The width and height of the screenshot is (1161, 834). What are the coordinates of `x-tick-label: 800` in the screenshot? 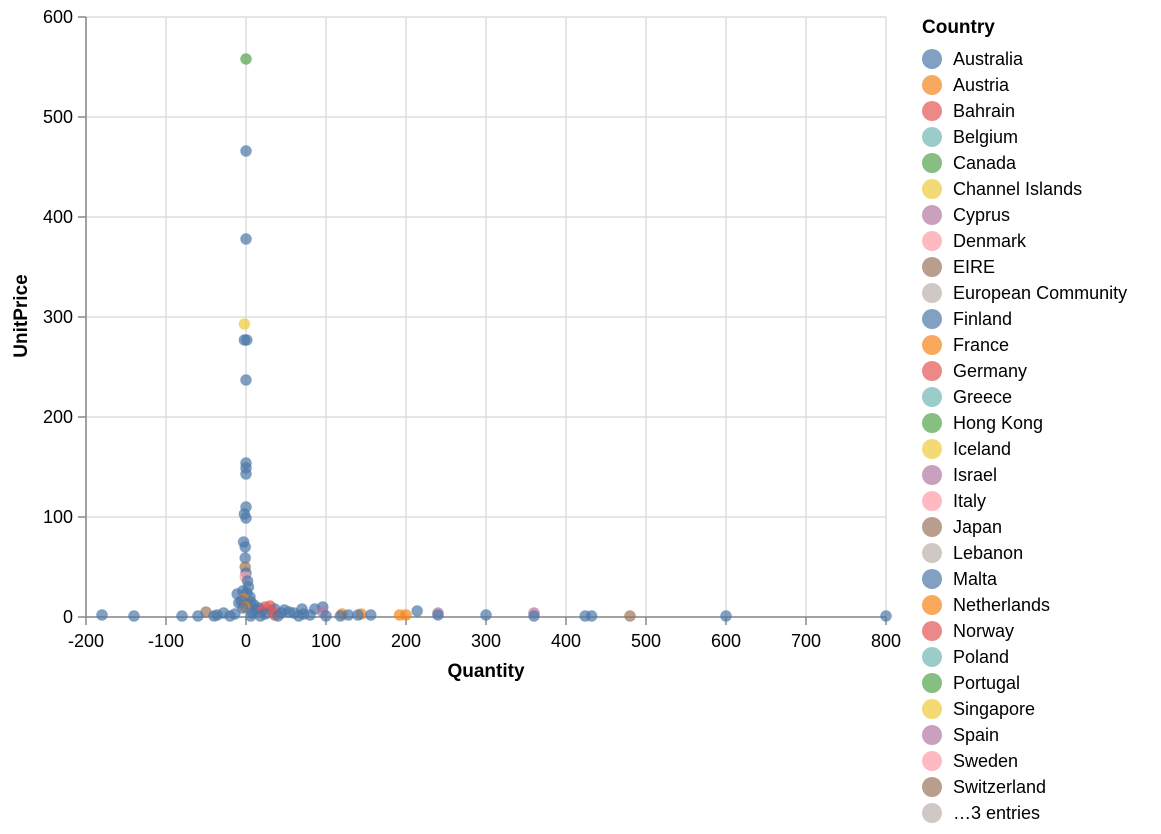 It's located at (886, 641).